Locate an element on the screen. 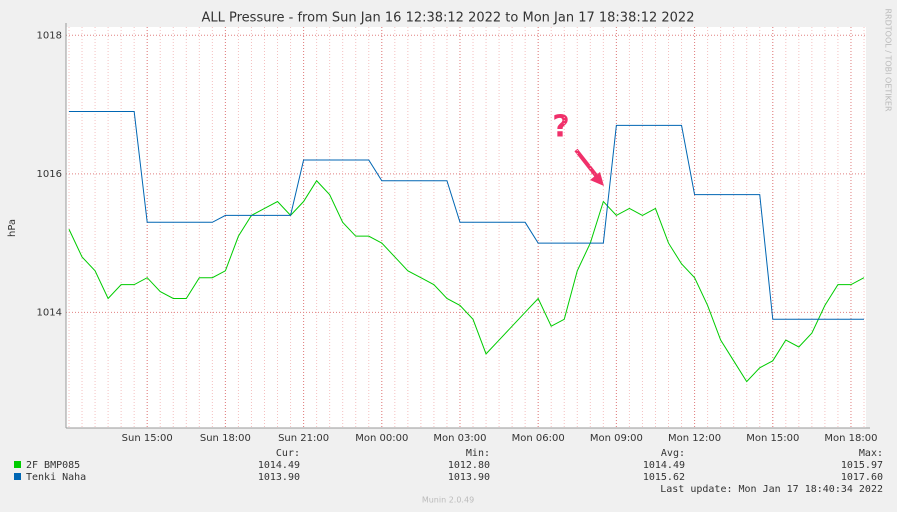 The height and width of the screenshot is (512, 897). x-tick-label: Mon 09:00 is located at coordinates (616, 438).